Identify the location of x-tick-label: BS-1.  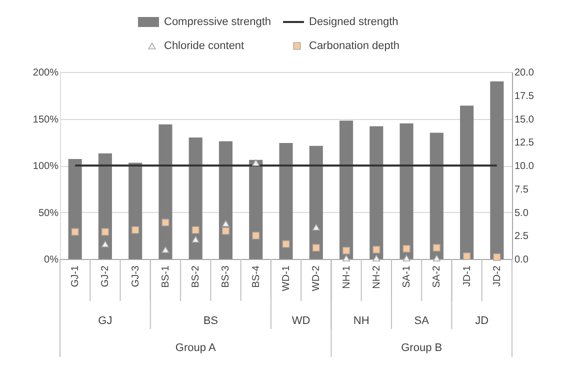
(166, 276).